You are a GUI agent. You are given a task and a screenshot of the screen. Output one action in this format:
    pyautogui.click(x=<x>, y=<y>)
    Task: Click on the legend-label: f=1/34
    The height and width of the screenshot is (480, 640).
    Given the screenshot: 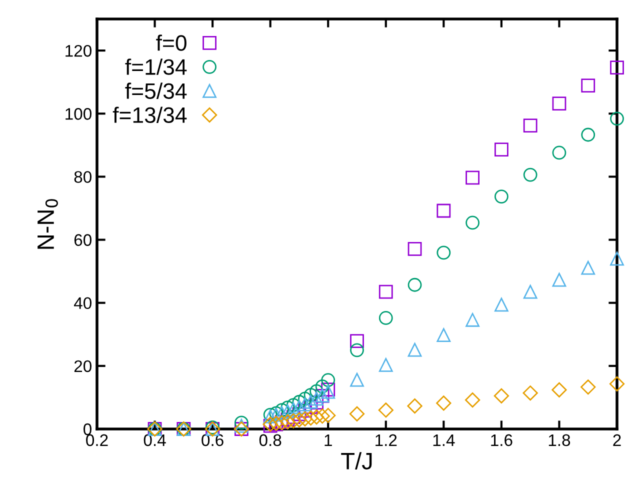 What is the action you would take?
    pyautogui.click(x=156, y=66)
    